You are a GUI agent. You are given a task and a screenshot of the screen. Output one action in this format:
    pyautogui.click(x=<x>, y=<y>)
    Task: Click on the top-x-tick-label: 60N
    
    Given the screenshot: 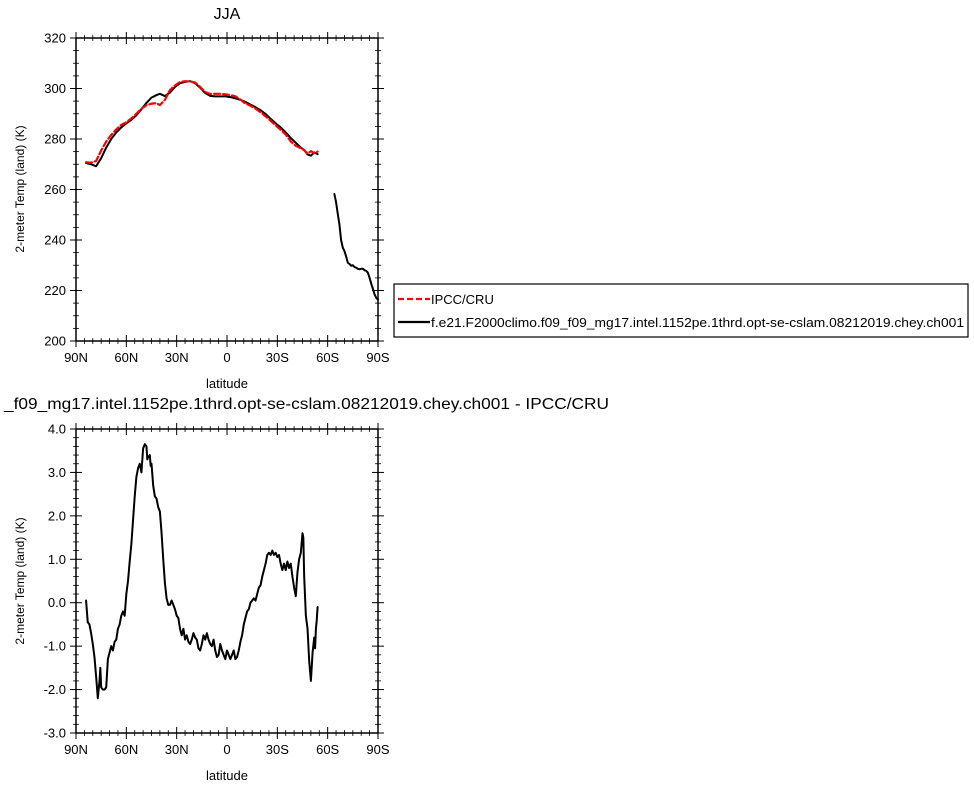 What is the action you would take?
    pyautogui.click(x=126, y=357)
    